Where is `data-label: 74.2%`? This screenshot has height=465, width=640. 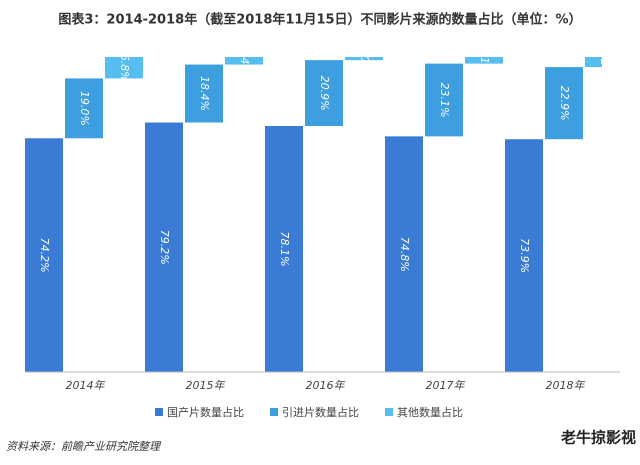 data-label: 74.2% is located at coordinates (44, 255).